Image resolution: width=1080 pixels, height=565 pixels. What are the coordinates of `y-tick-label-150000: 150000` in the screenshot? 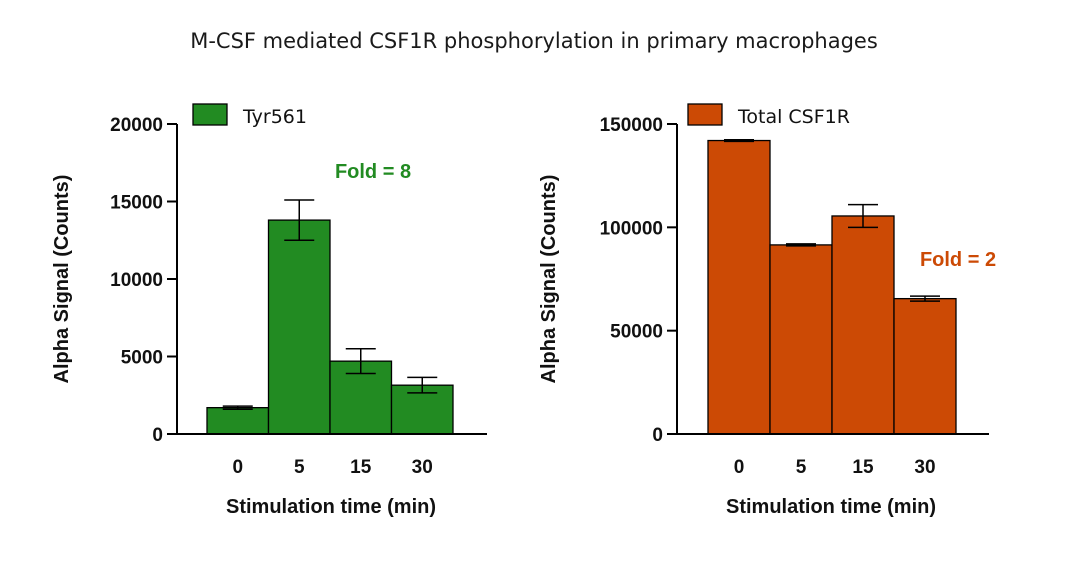 It's located at (631, 125).